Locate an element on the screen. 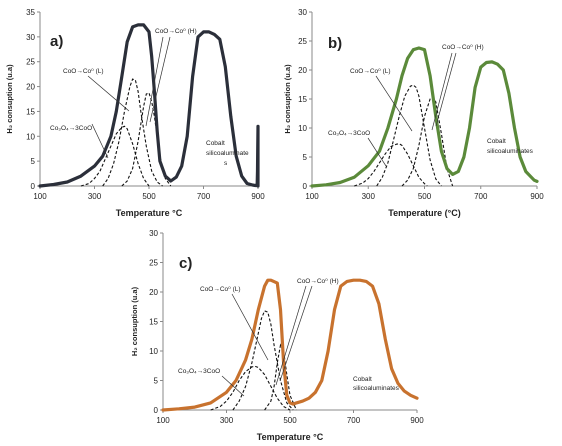 The width and height of the screenshot is (562, 446). panel-label: c) is located at coordinates (185, 263).